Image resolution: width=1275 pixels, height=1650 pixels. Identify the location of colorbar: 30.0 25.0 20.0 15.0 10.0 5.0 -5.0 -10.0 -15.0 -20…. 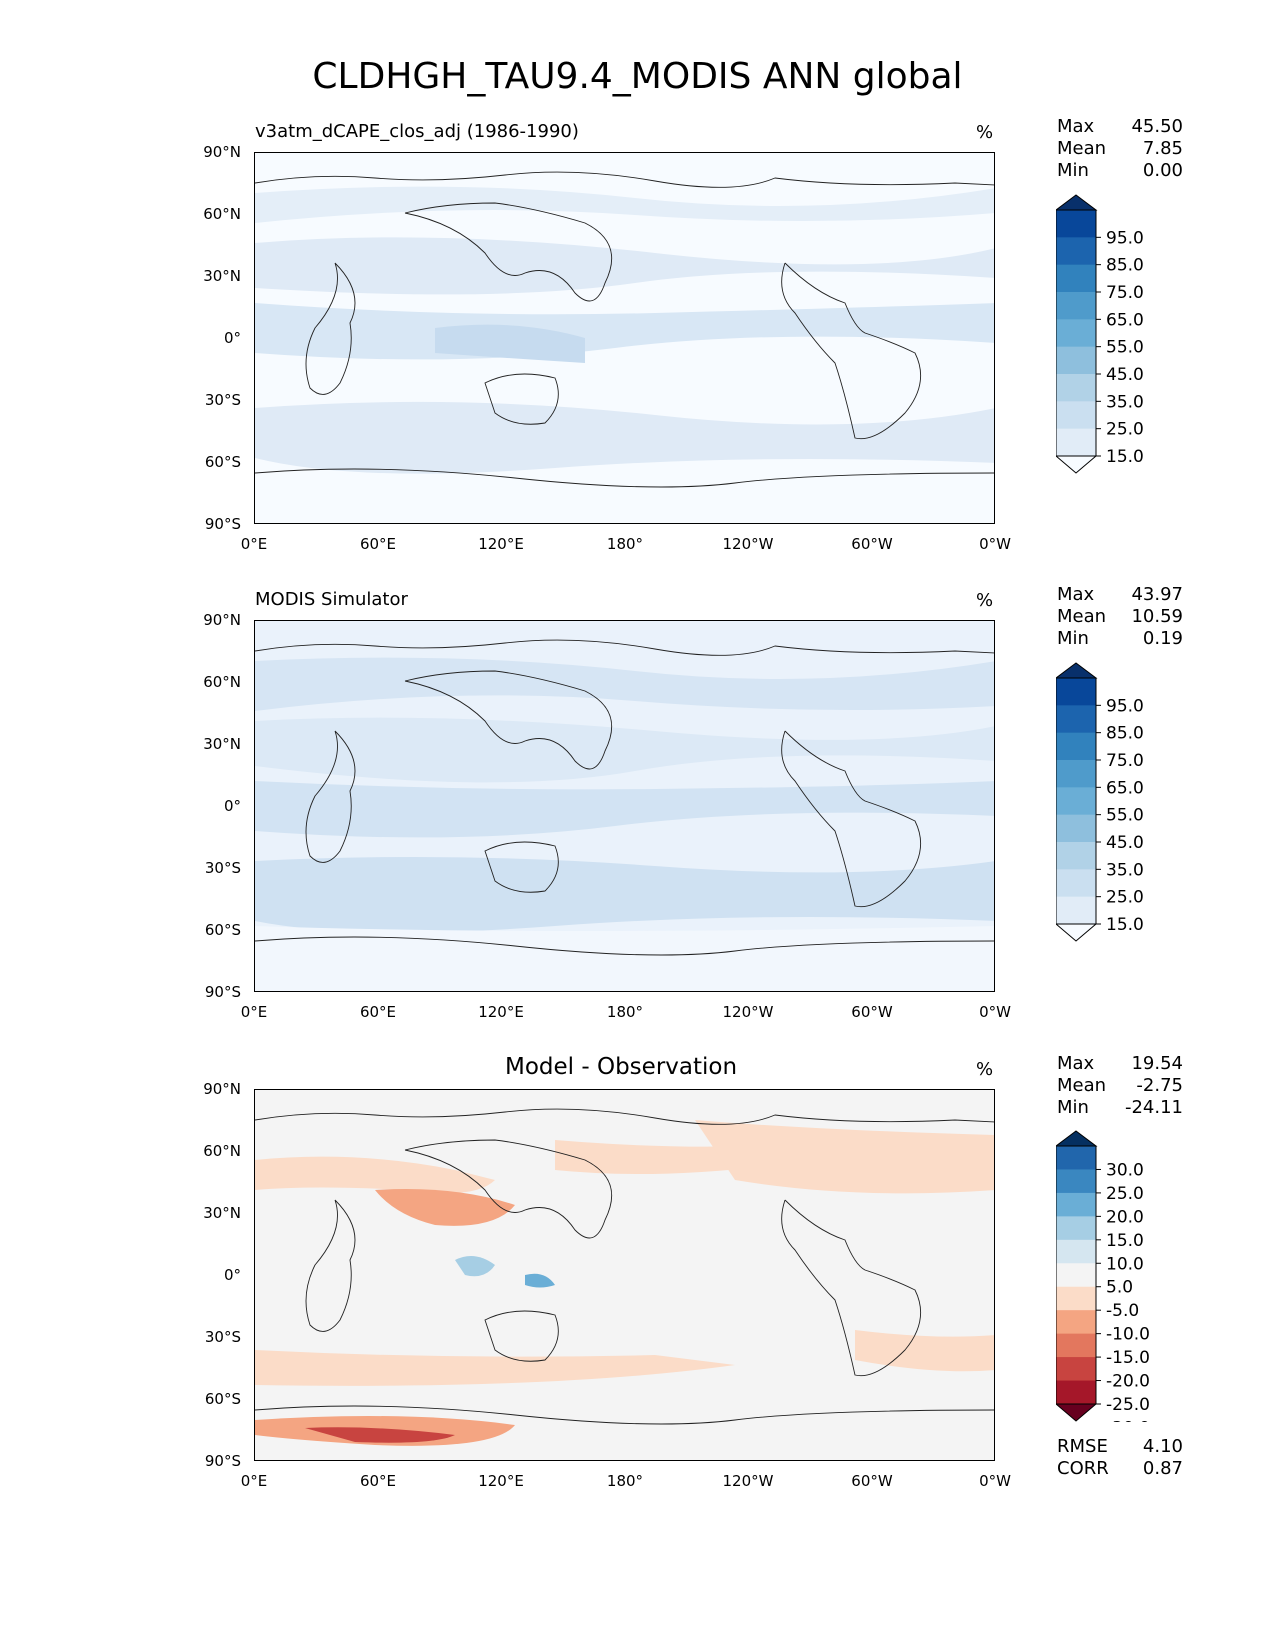
(1115, 1284).